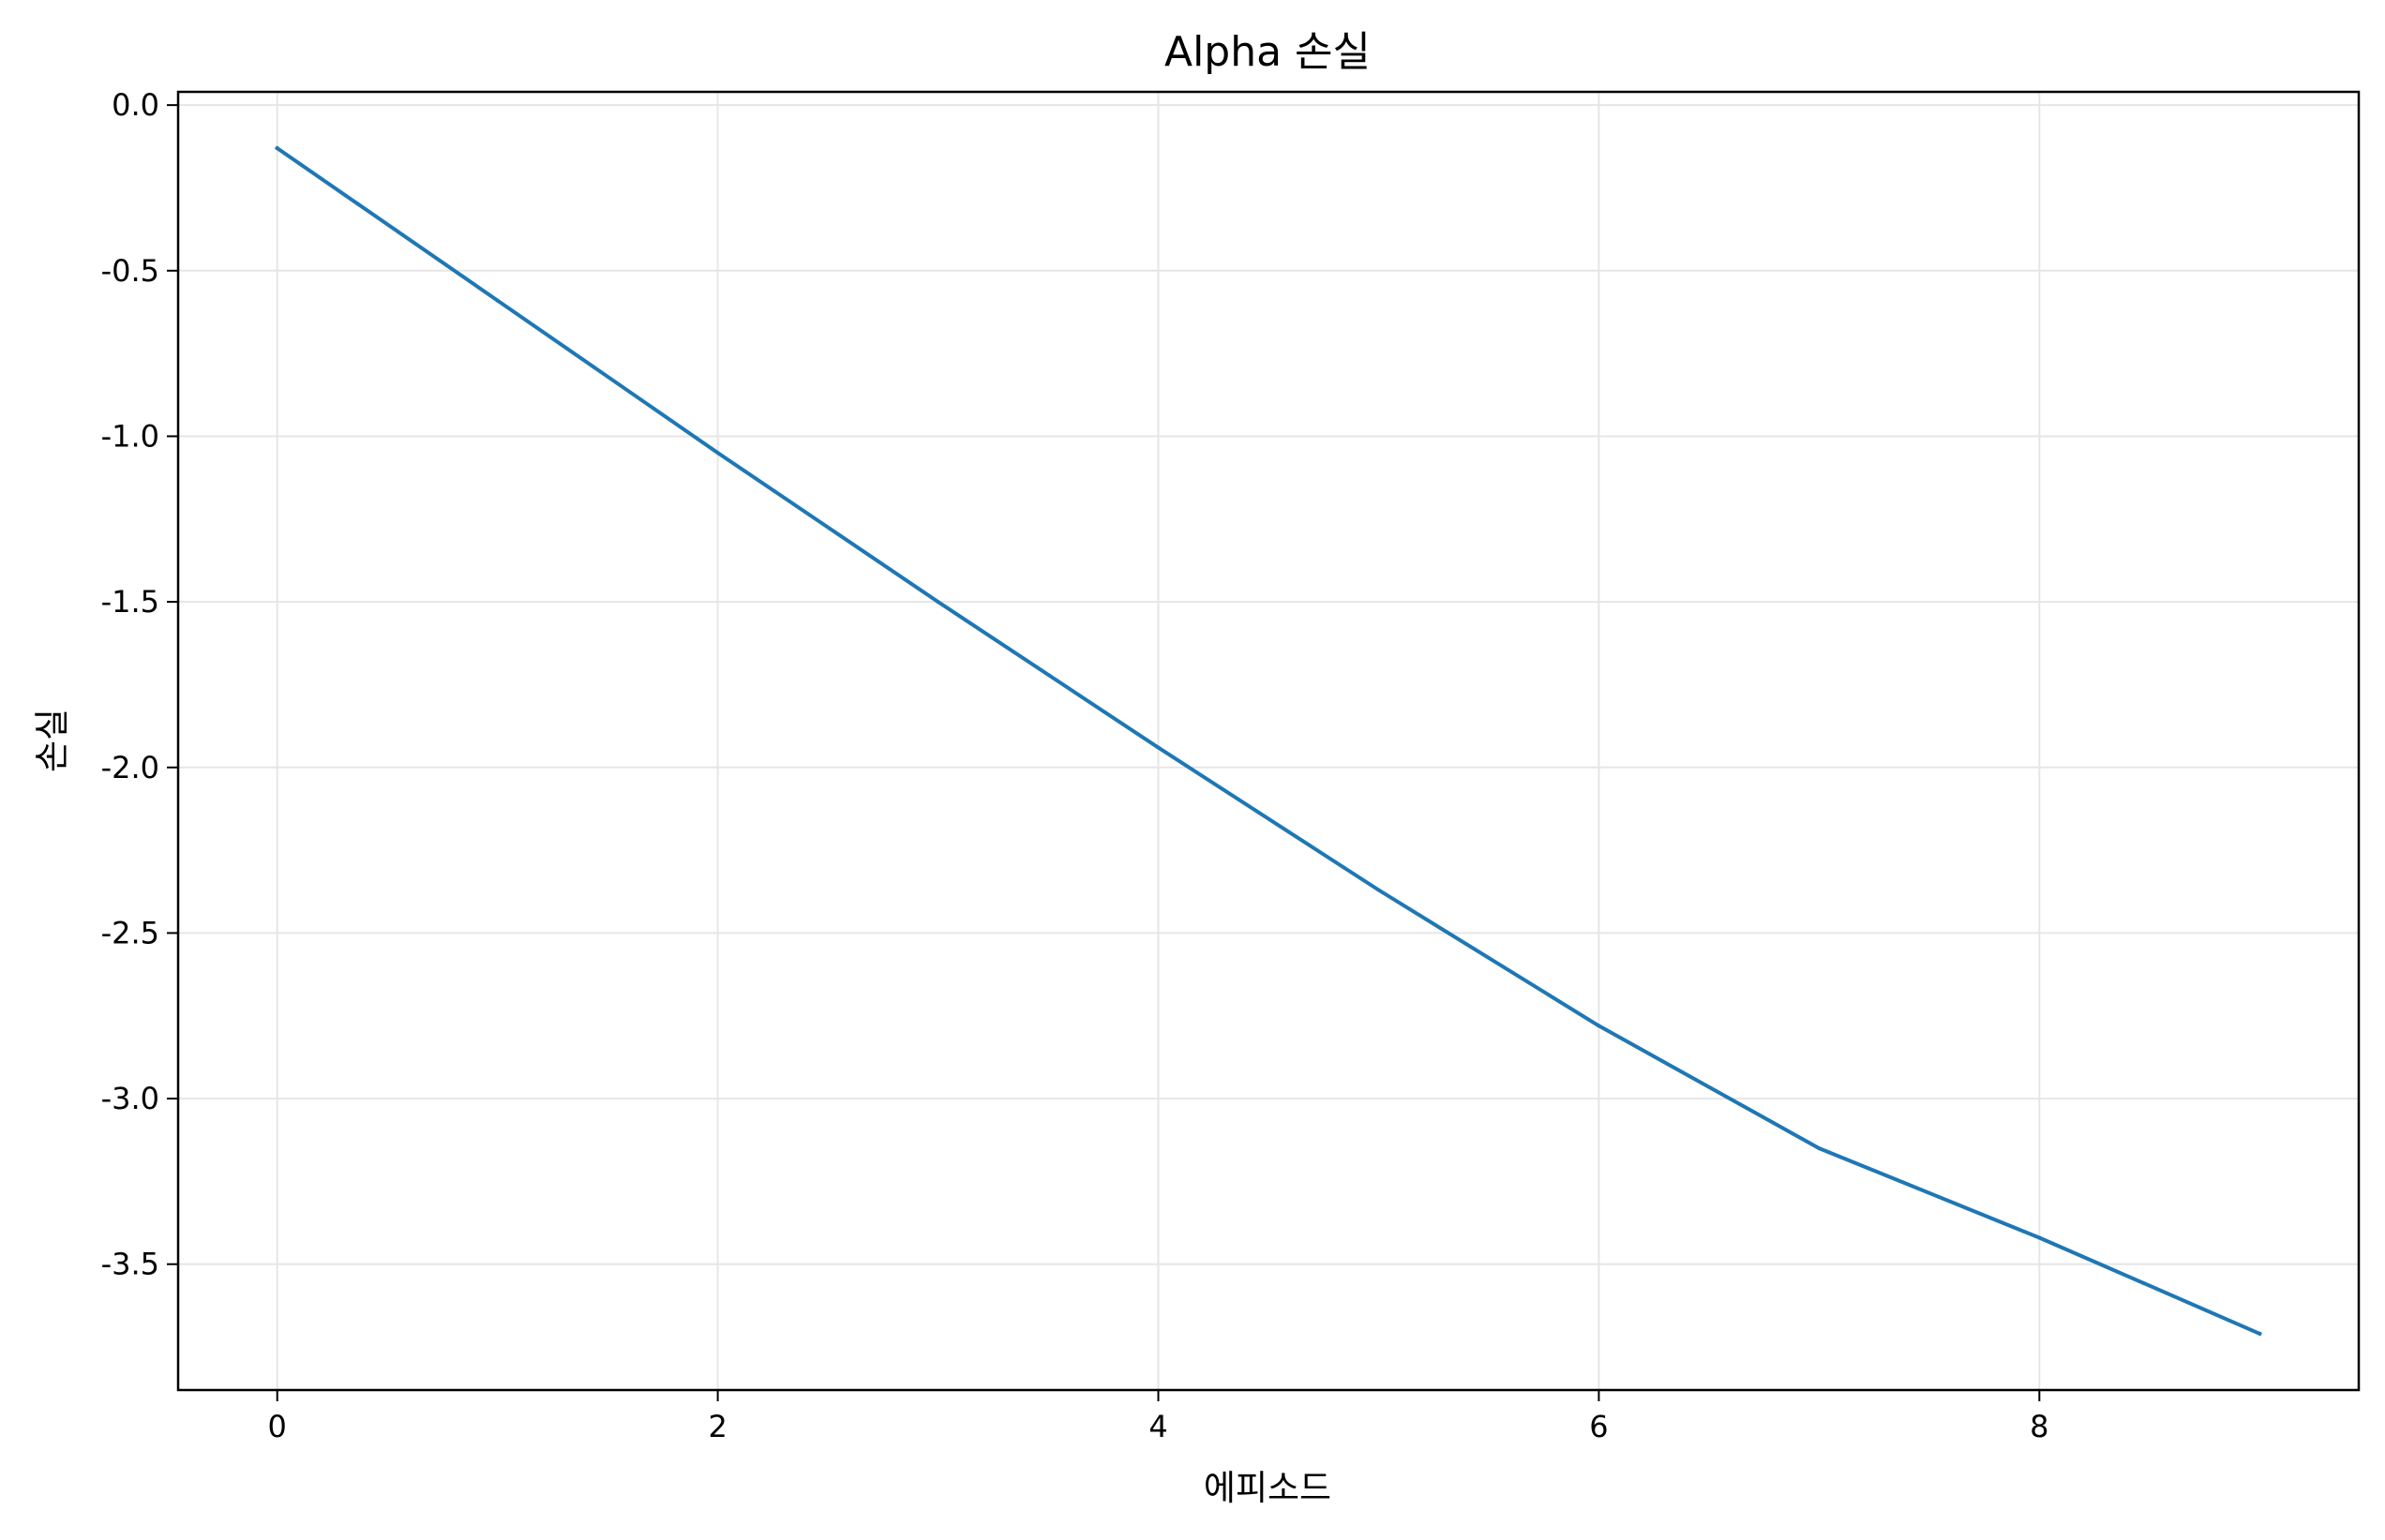 This screenshot has height=1540, width=2385. Describe the element at coordinates (1598, 1426) in the screenshot. I see `x-tick-label: 6` at that location.